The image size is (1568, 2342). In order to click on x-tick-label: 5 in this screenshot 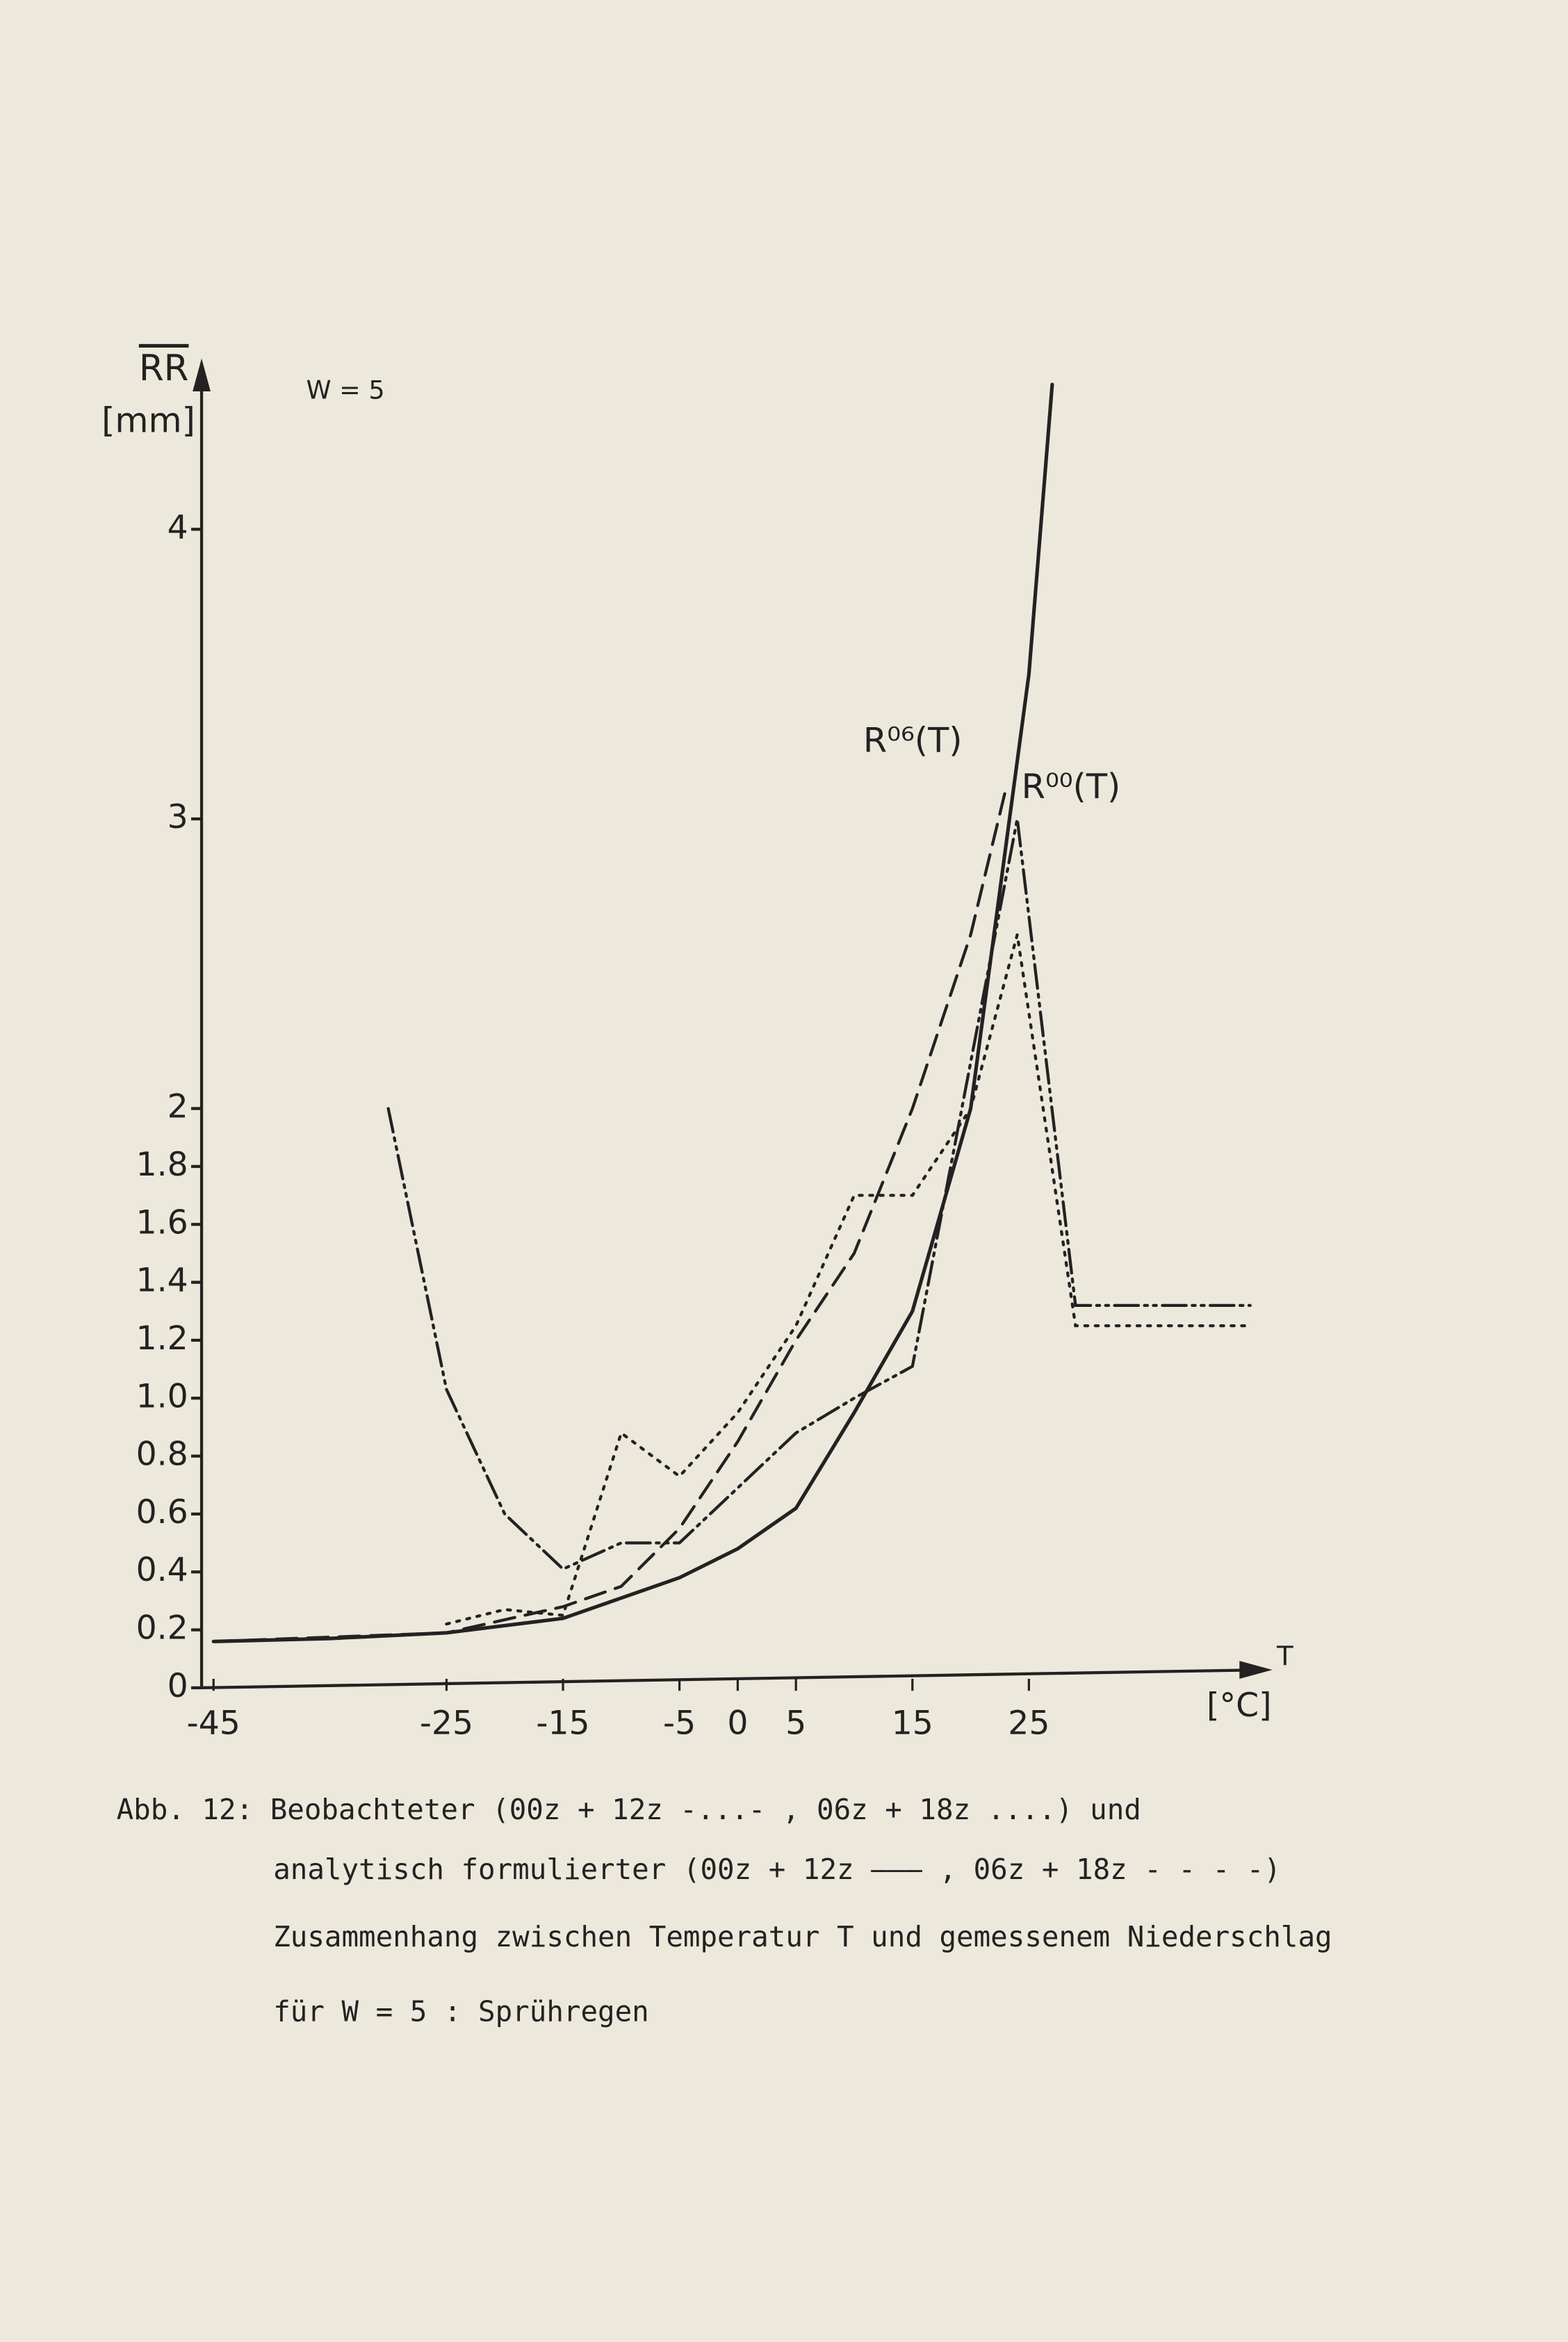, I will do `click(795, 1724)`.